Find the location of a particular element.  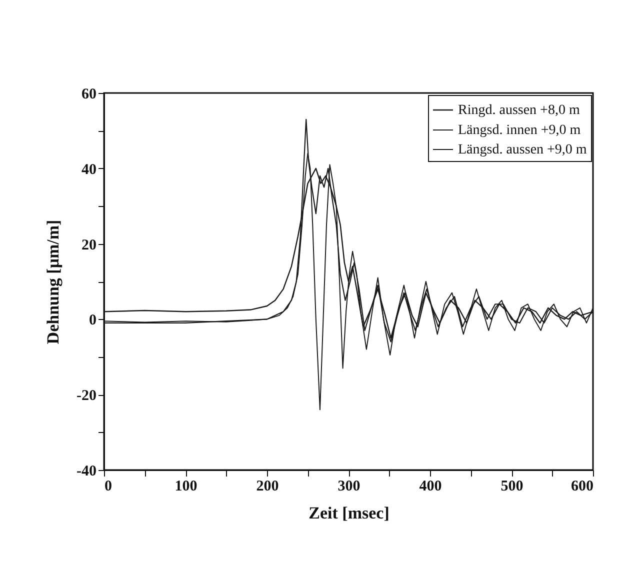

y-tick-label: -40 is located at coordinates (86, 472).